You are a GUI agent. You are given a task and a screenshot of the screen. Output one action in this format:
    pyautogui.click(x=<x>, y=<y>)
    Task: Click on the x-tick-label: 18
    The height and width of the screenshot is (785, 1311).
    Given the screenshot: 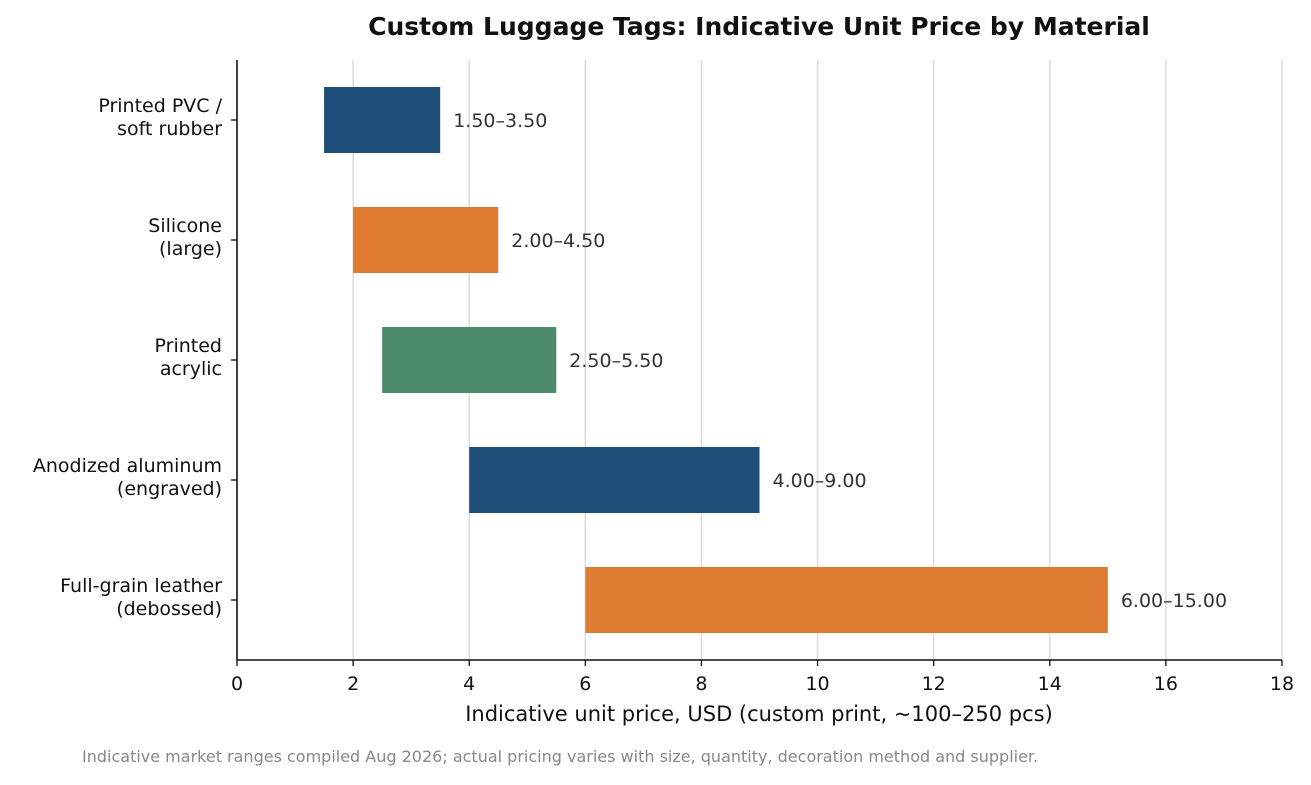 What is the action you would take?
    pyautogui.click(x=1282, y=684)
    